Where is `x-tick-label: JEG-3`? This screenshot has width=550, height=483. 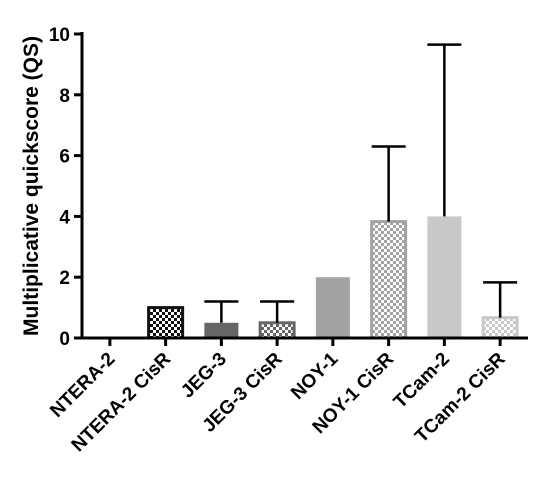
x-tick-label: JEG-3 is located at coordinates (204, 376).